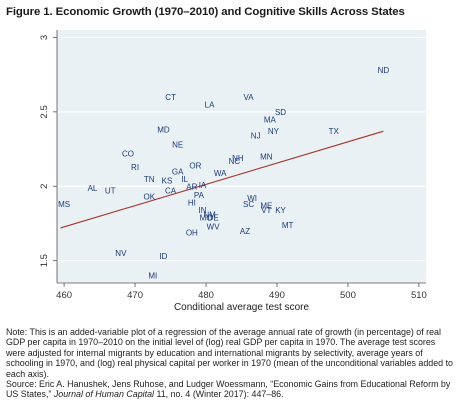 Image resolution: width=460 pixels, height=407 pixels. I want to click on point-hi: HI, so click(192, 203).